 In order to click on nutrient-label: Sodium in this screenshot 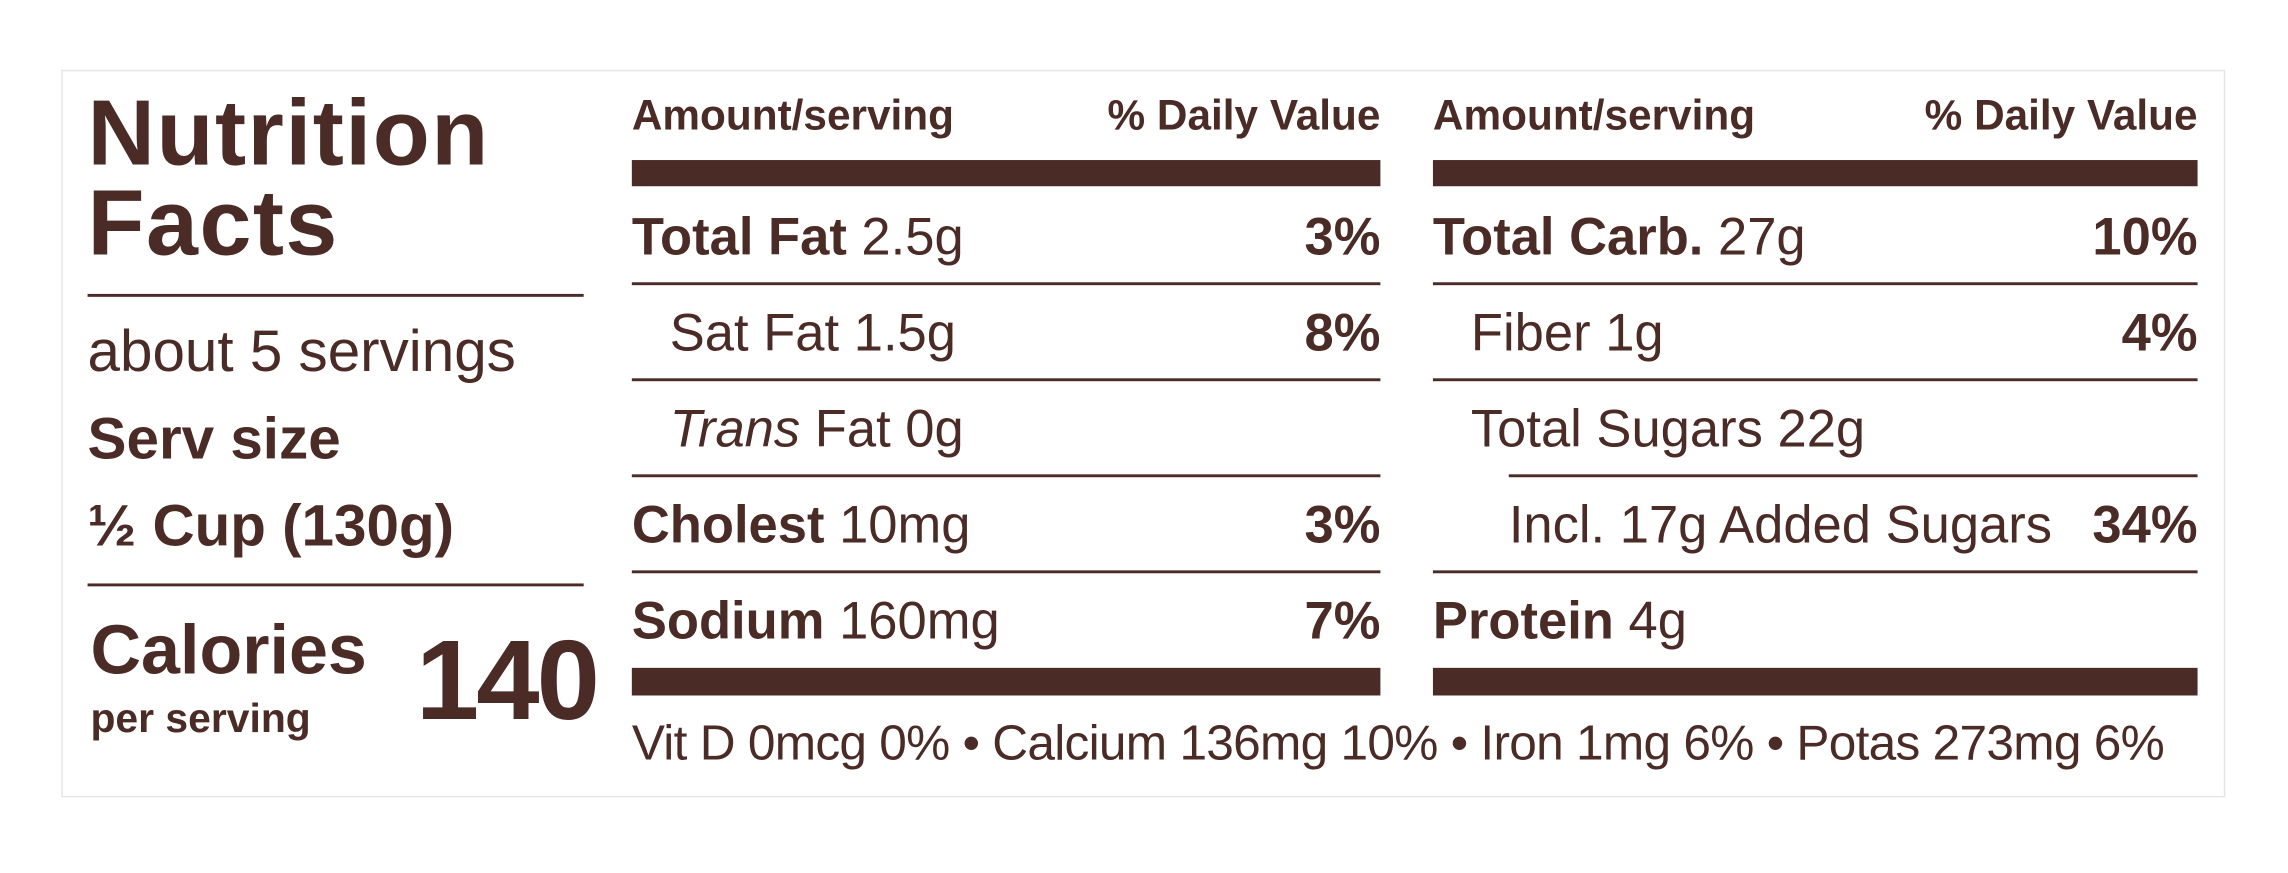, I will do `click(728, 620)`.